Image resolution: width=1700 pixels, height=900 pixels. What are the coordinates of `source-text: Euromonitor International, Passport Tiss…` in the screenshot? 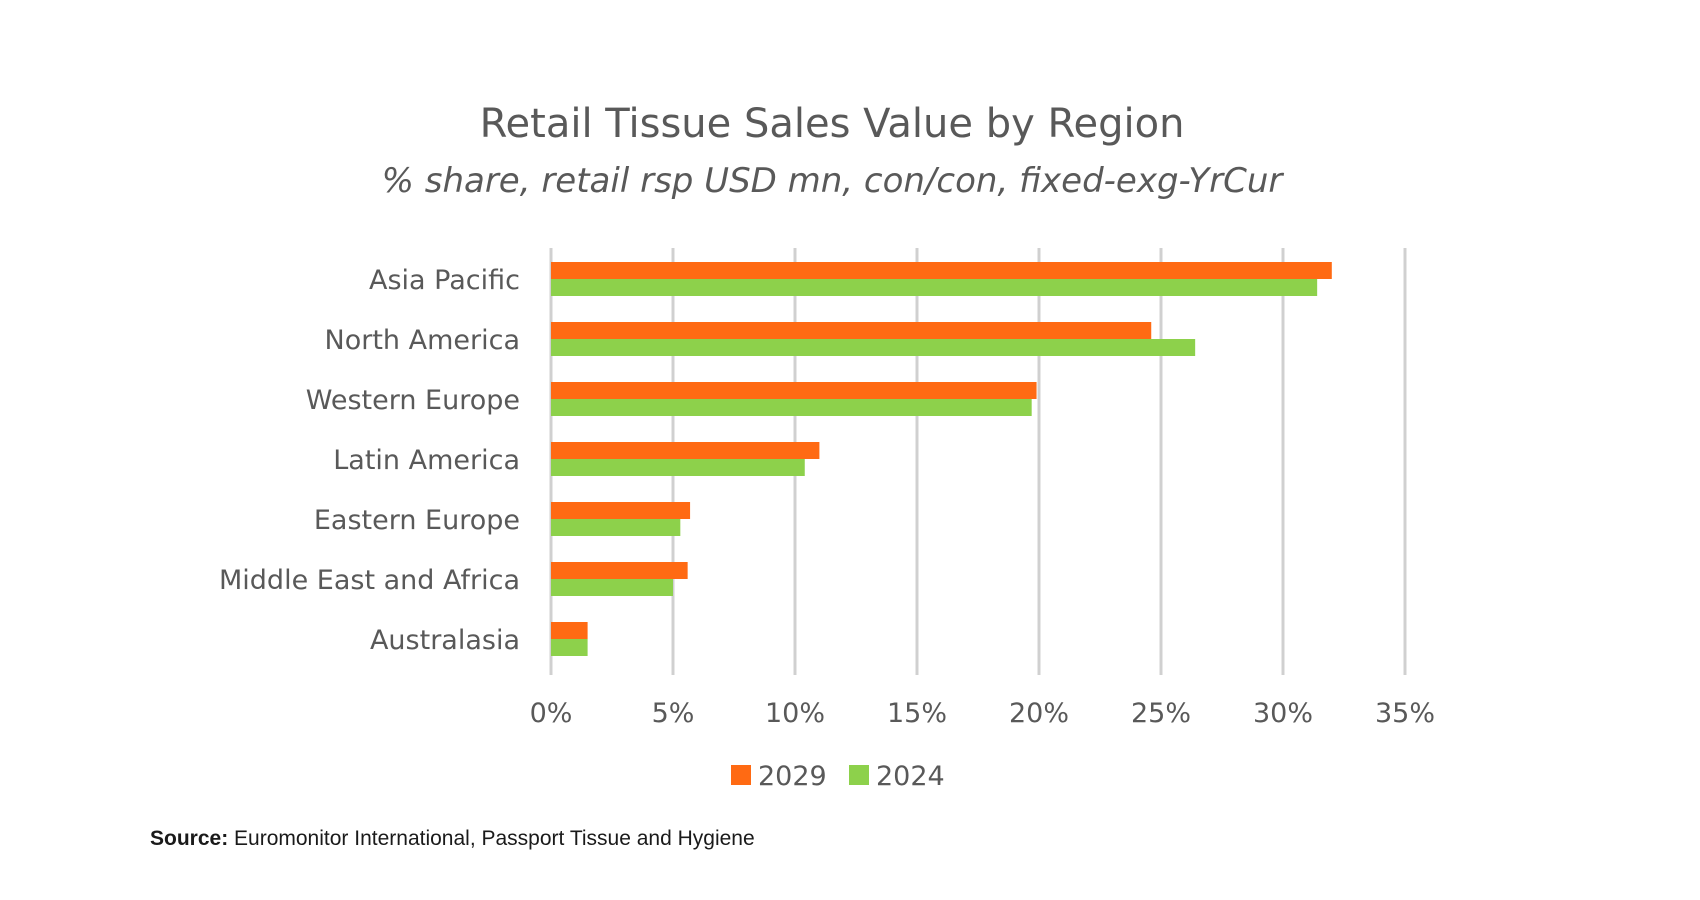 It's located at (494, 838).